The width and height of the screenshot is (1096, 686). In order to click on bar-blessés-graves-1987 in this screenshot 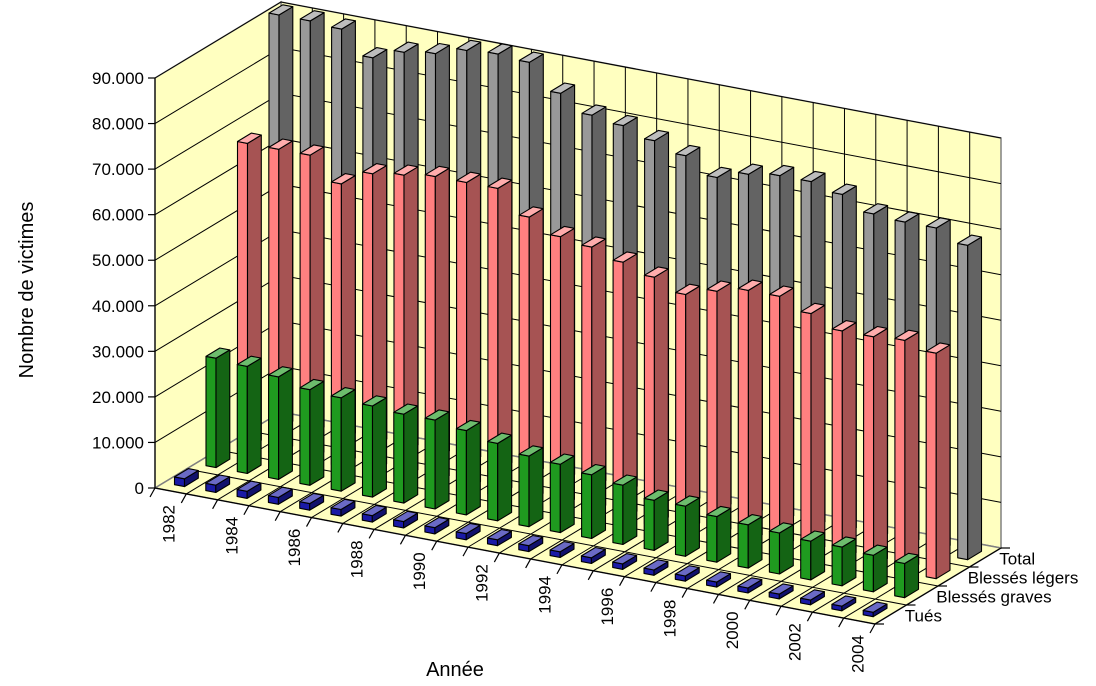, I will do `click(374, 446)`.